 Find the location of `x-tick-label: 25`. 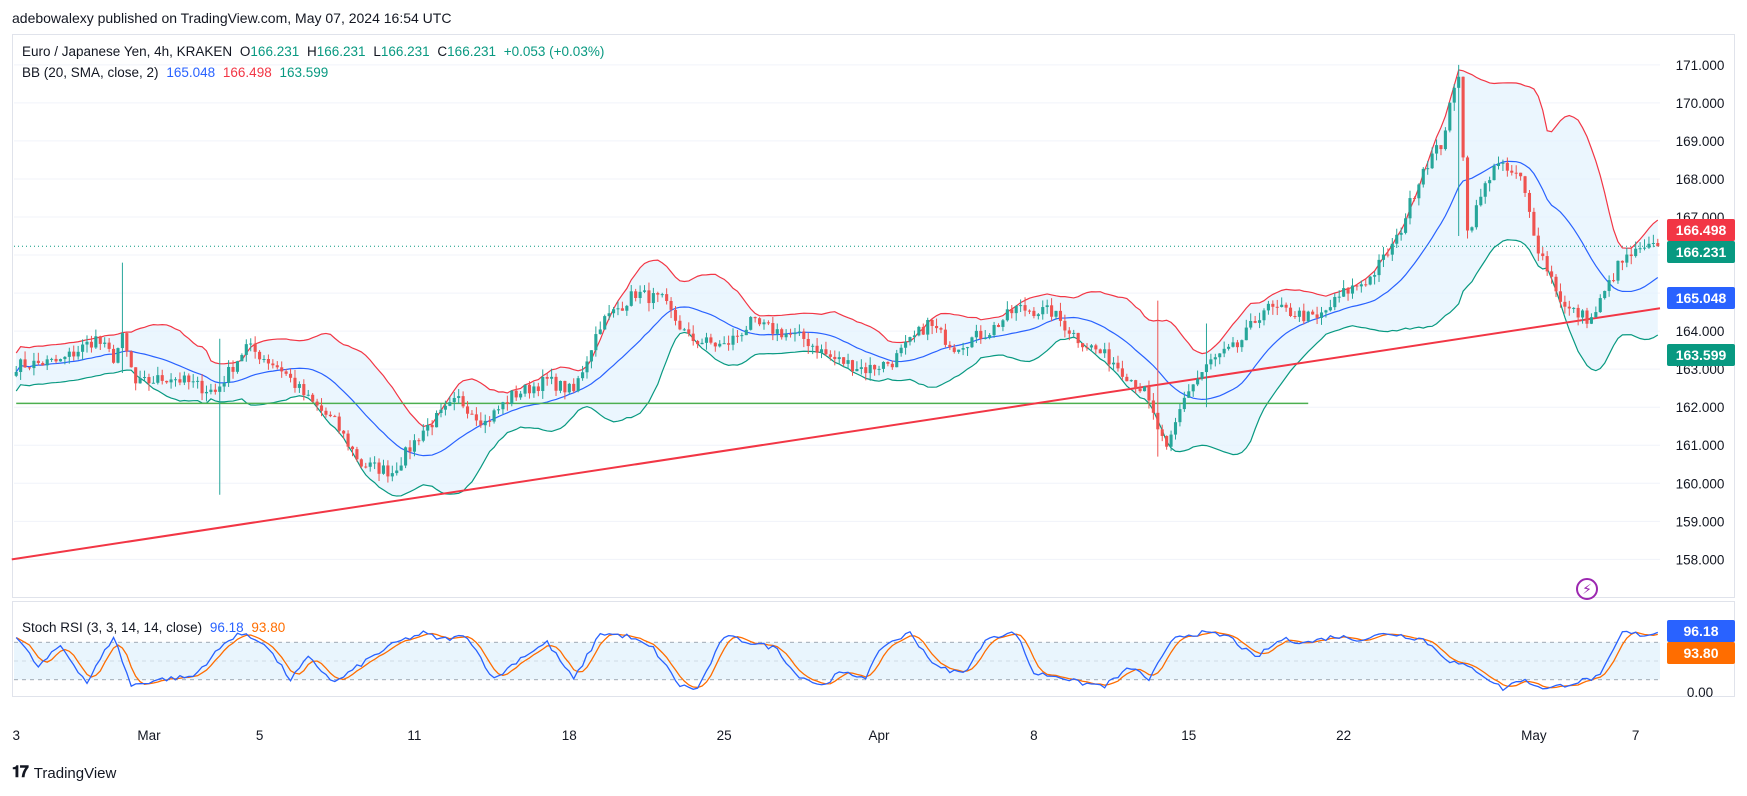

x-tick-label: 25 is located at coordinates (724, 735).